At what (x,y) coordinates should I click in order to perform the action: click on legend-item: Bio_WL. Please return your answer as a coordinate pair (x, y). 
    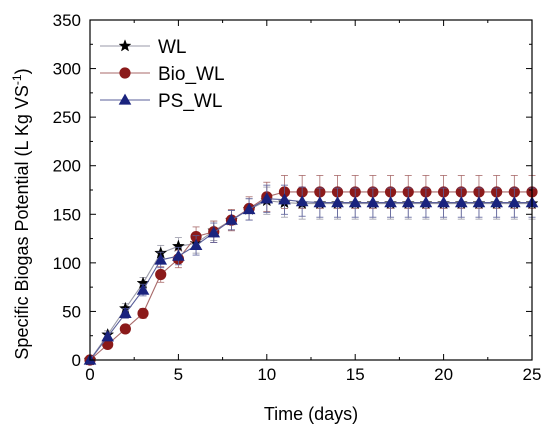
    Looking at the image, I should click on (162, 74).